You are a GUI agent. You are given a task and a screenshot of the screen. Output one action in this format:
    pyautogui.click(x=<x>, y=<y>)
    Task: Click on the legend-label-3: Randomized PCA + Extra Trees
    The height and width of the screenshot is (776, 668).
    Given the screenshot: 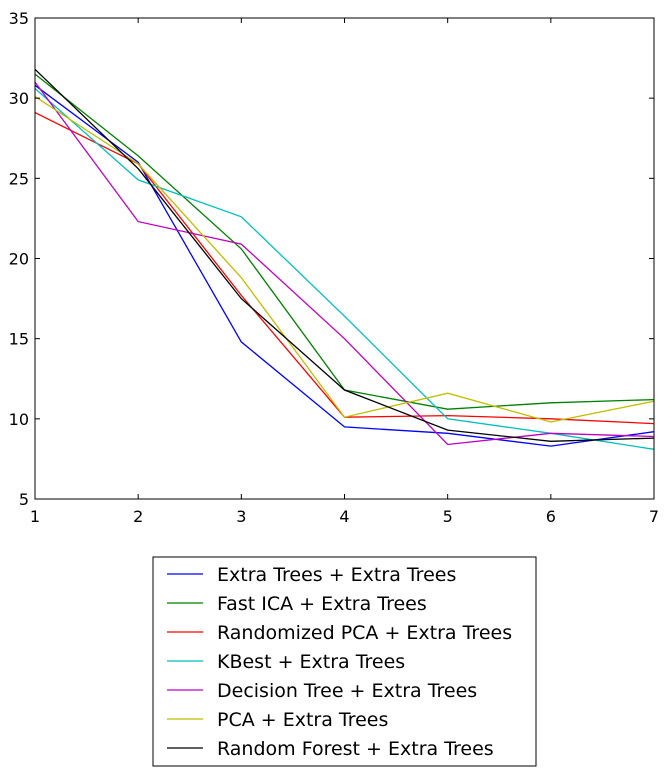 What is the action you would take?
    pyautogui.click(x=364, y=633)
    